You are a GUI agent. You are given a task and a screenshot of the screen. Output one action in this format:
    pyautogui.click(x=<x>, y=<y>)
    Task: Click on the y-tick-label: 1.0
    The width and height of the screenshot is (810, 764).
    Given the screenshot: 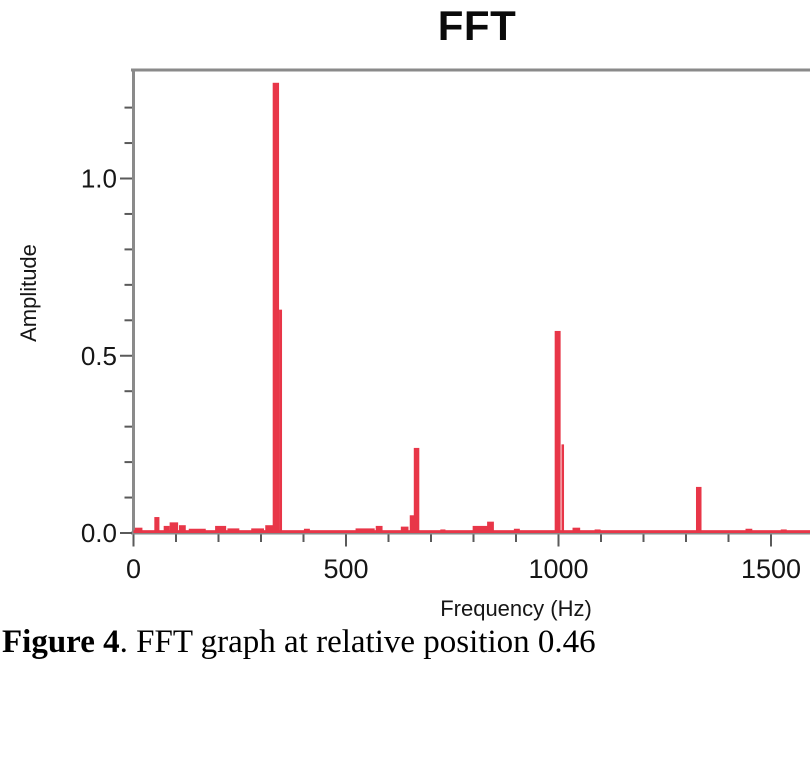 What is the action you would take?
    pyautogui.click(x=99, y=179)
    